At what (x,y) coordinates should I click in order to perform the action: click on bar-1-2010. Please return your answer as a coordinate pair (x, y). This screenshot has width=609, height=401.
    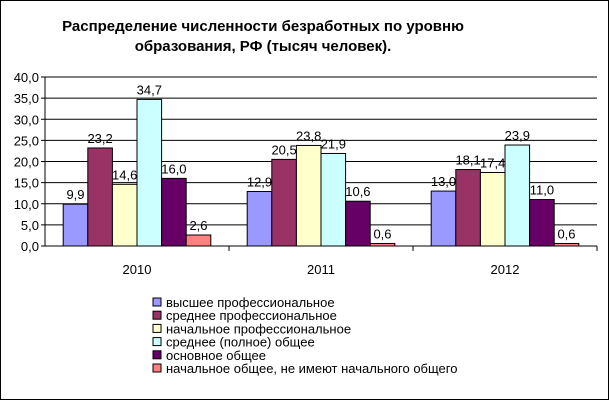
    Looking at the image, I should click on (75, 225).